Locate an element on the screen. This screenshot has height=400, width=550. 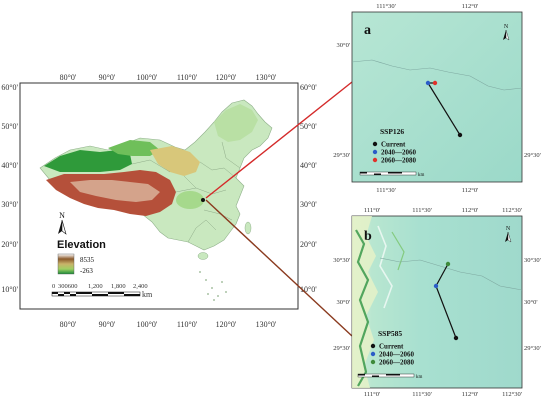
north-plateau is located at coordinates (175, 161).